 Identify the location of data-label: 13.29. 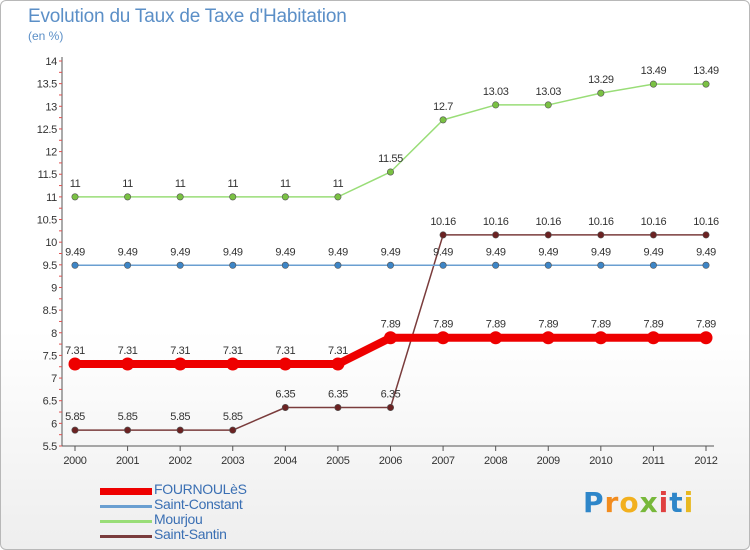
(601, 80).